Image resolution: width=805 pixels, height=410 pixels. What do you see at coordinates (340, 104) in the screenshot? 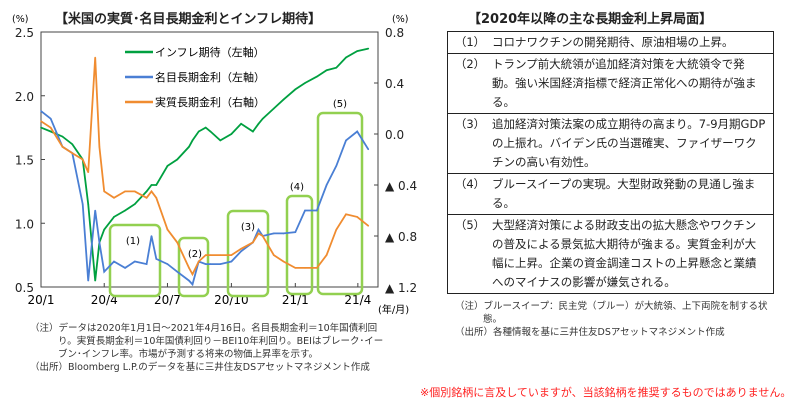
I see `annotation-label: (5)` at bounding box center [340, 104].